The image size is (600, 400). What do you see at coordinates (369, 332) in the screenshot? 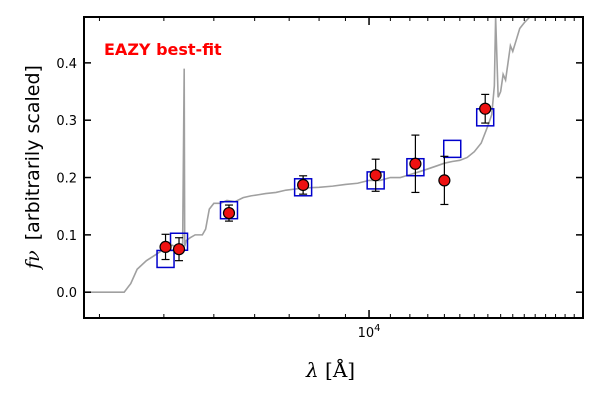
I see `x-tick-label: 104` at bounding box center [369, 332].